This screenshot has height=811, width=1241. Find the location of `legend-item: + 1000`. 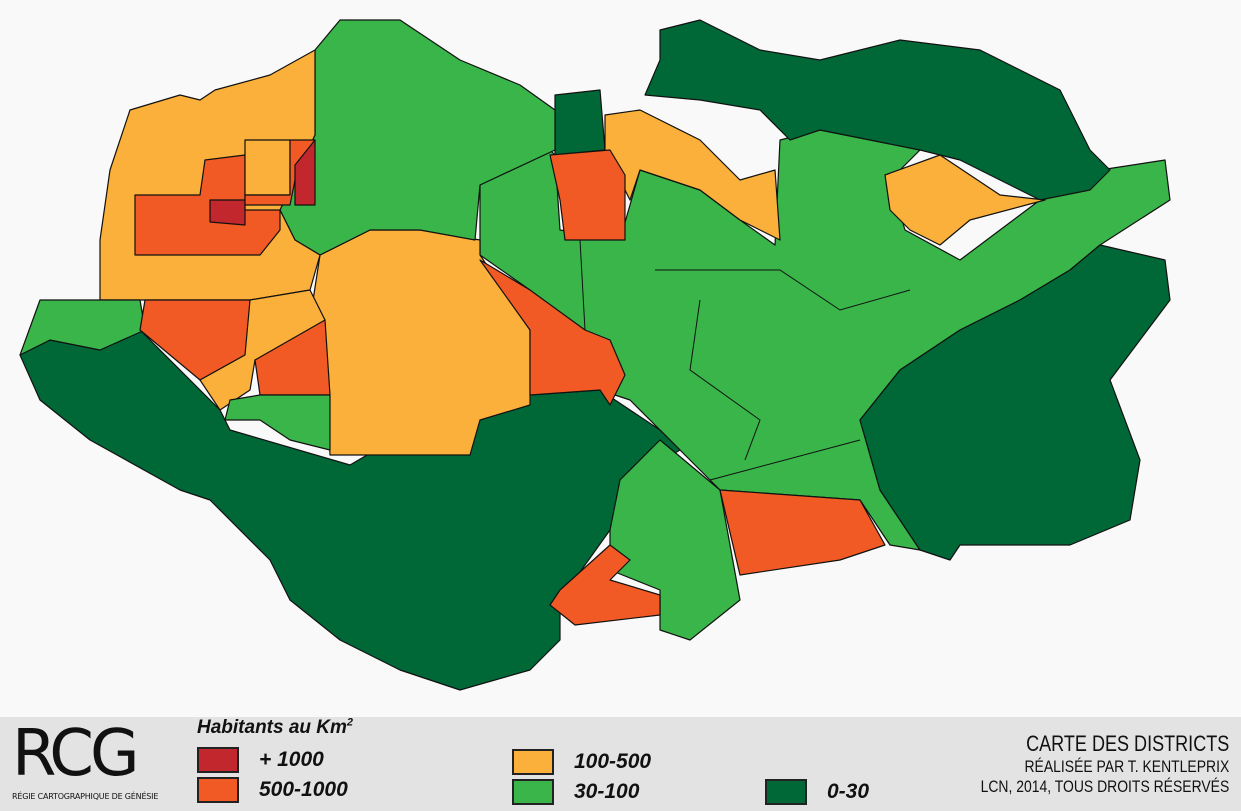

legend-item: + 1000 is located at coordinates (260, 760).